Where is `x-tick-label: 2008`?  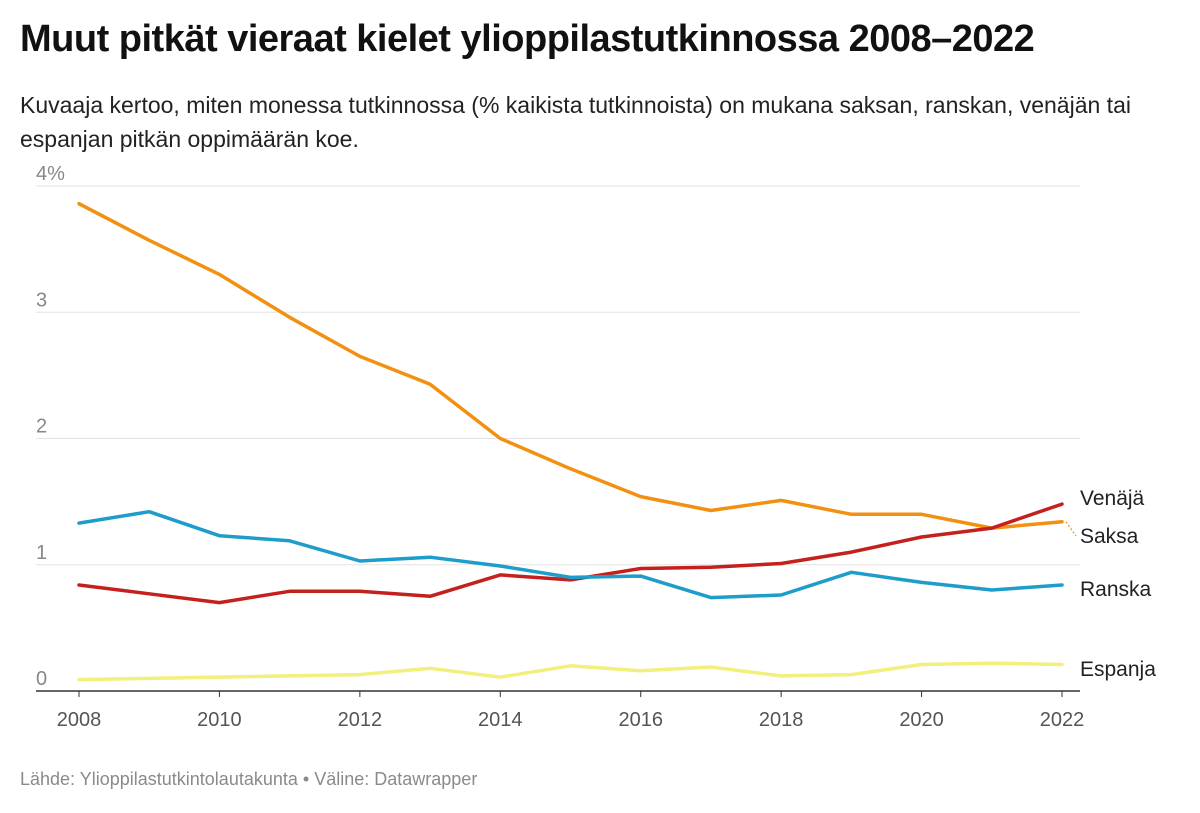
x-tick-label: 2008 is located at coordinates (79, 720).